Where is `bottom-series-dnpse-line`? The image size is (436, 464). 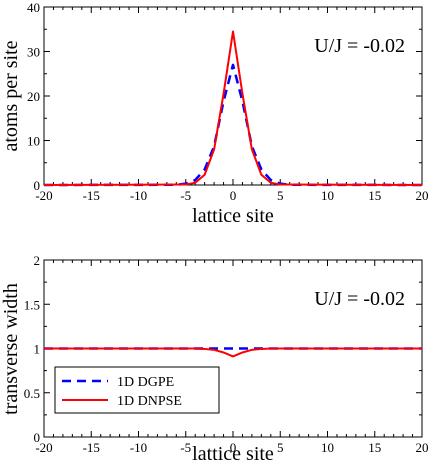
bottom-series-dnpse-line is located at coordinates (233, 352).